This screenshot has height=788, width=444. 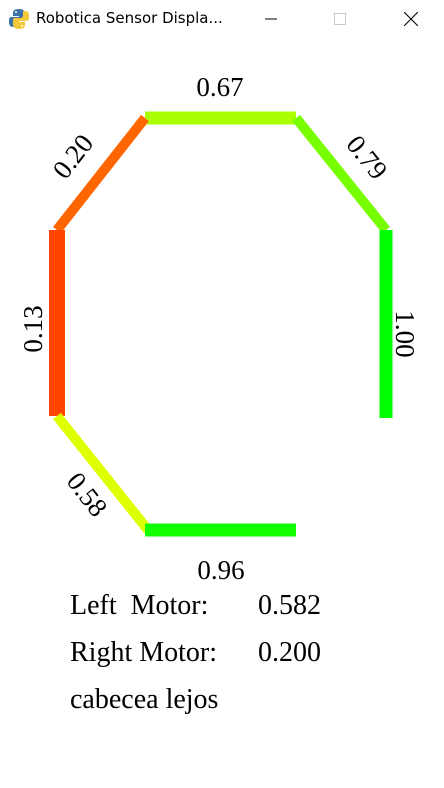 What do you see at coordinates (33, 328) in the screenshot?
I see `sensor-label-left: 0.13` at bounding box center [33, 328].